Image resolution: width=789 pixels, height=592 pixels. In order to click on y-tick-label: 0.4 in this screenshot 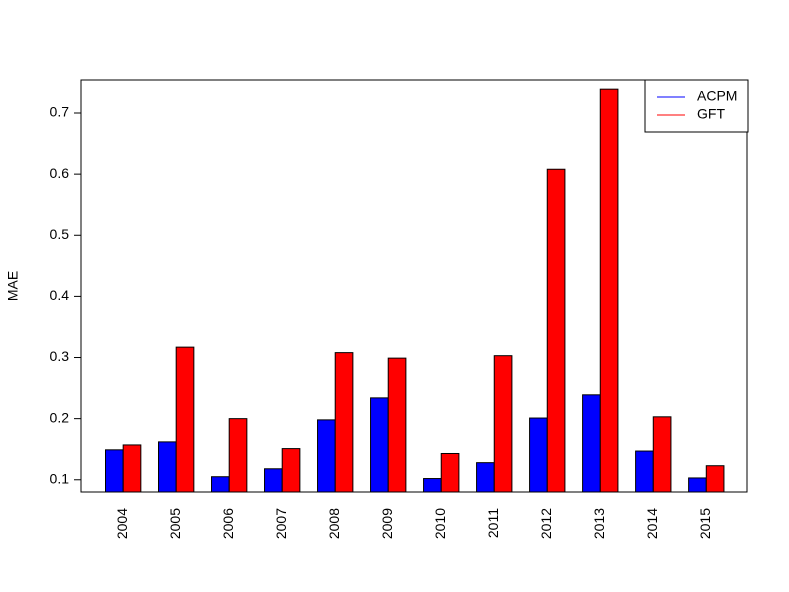, I will do `click(60, 295)`.